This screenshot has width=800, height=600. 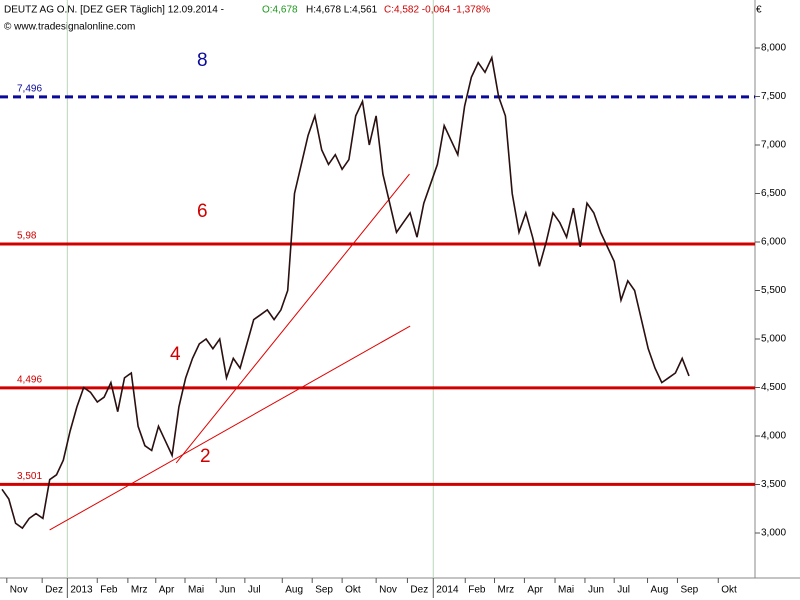 I want to click on annotation: 4, so click(x=175, y=354).